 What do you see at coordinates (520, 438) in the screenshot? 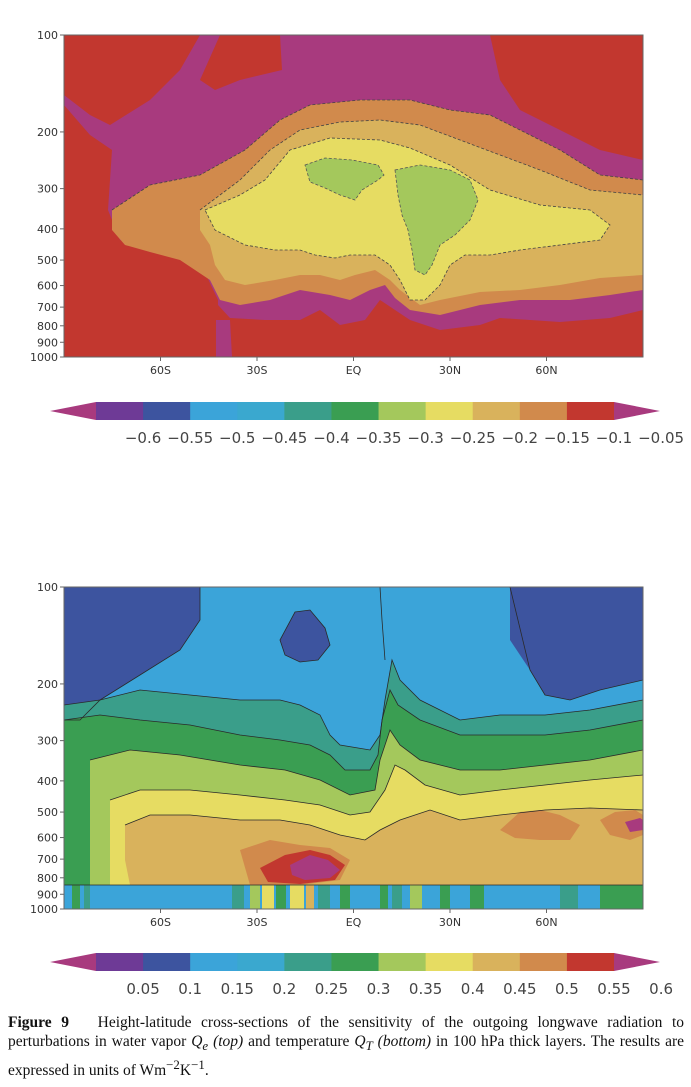
I see `top-colorbar-label: −0.2` at bounding box center [520, 438].